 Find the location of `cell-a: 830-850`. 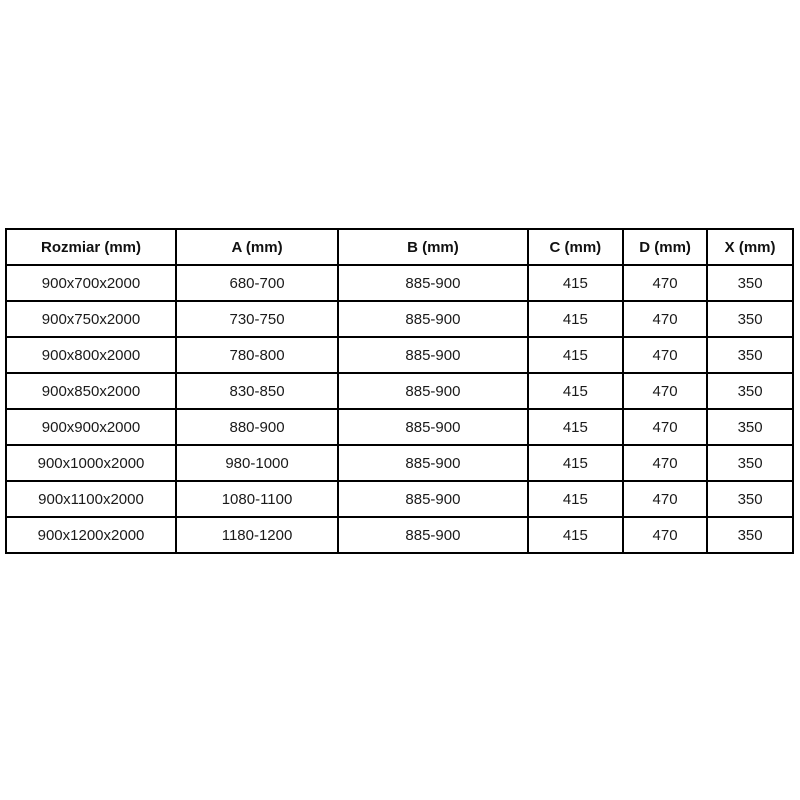

cell-a: 830-850 is located at coordinates (257, 391).